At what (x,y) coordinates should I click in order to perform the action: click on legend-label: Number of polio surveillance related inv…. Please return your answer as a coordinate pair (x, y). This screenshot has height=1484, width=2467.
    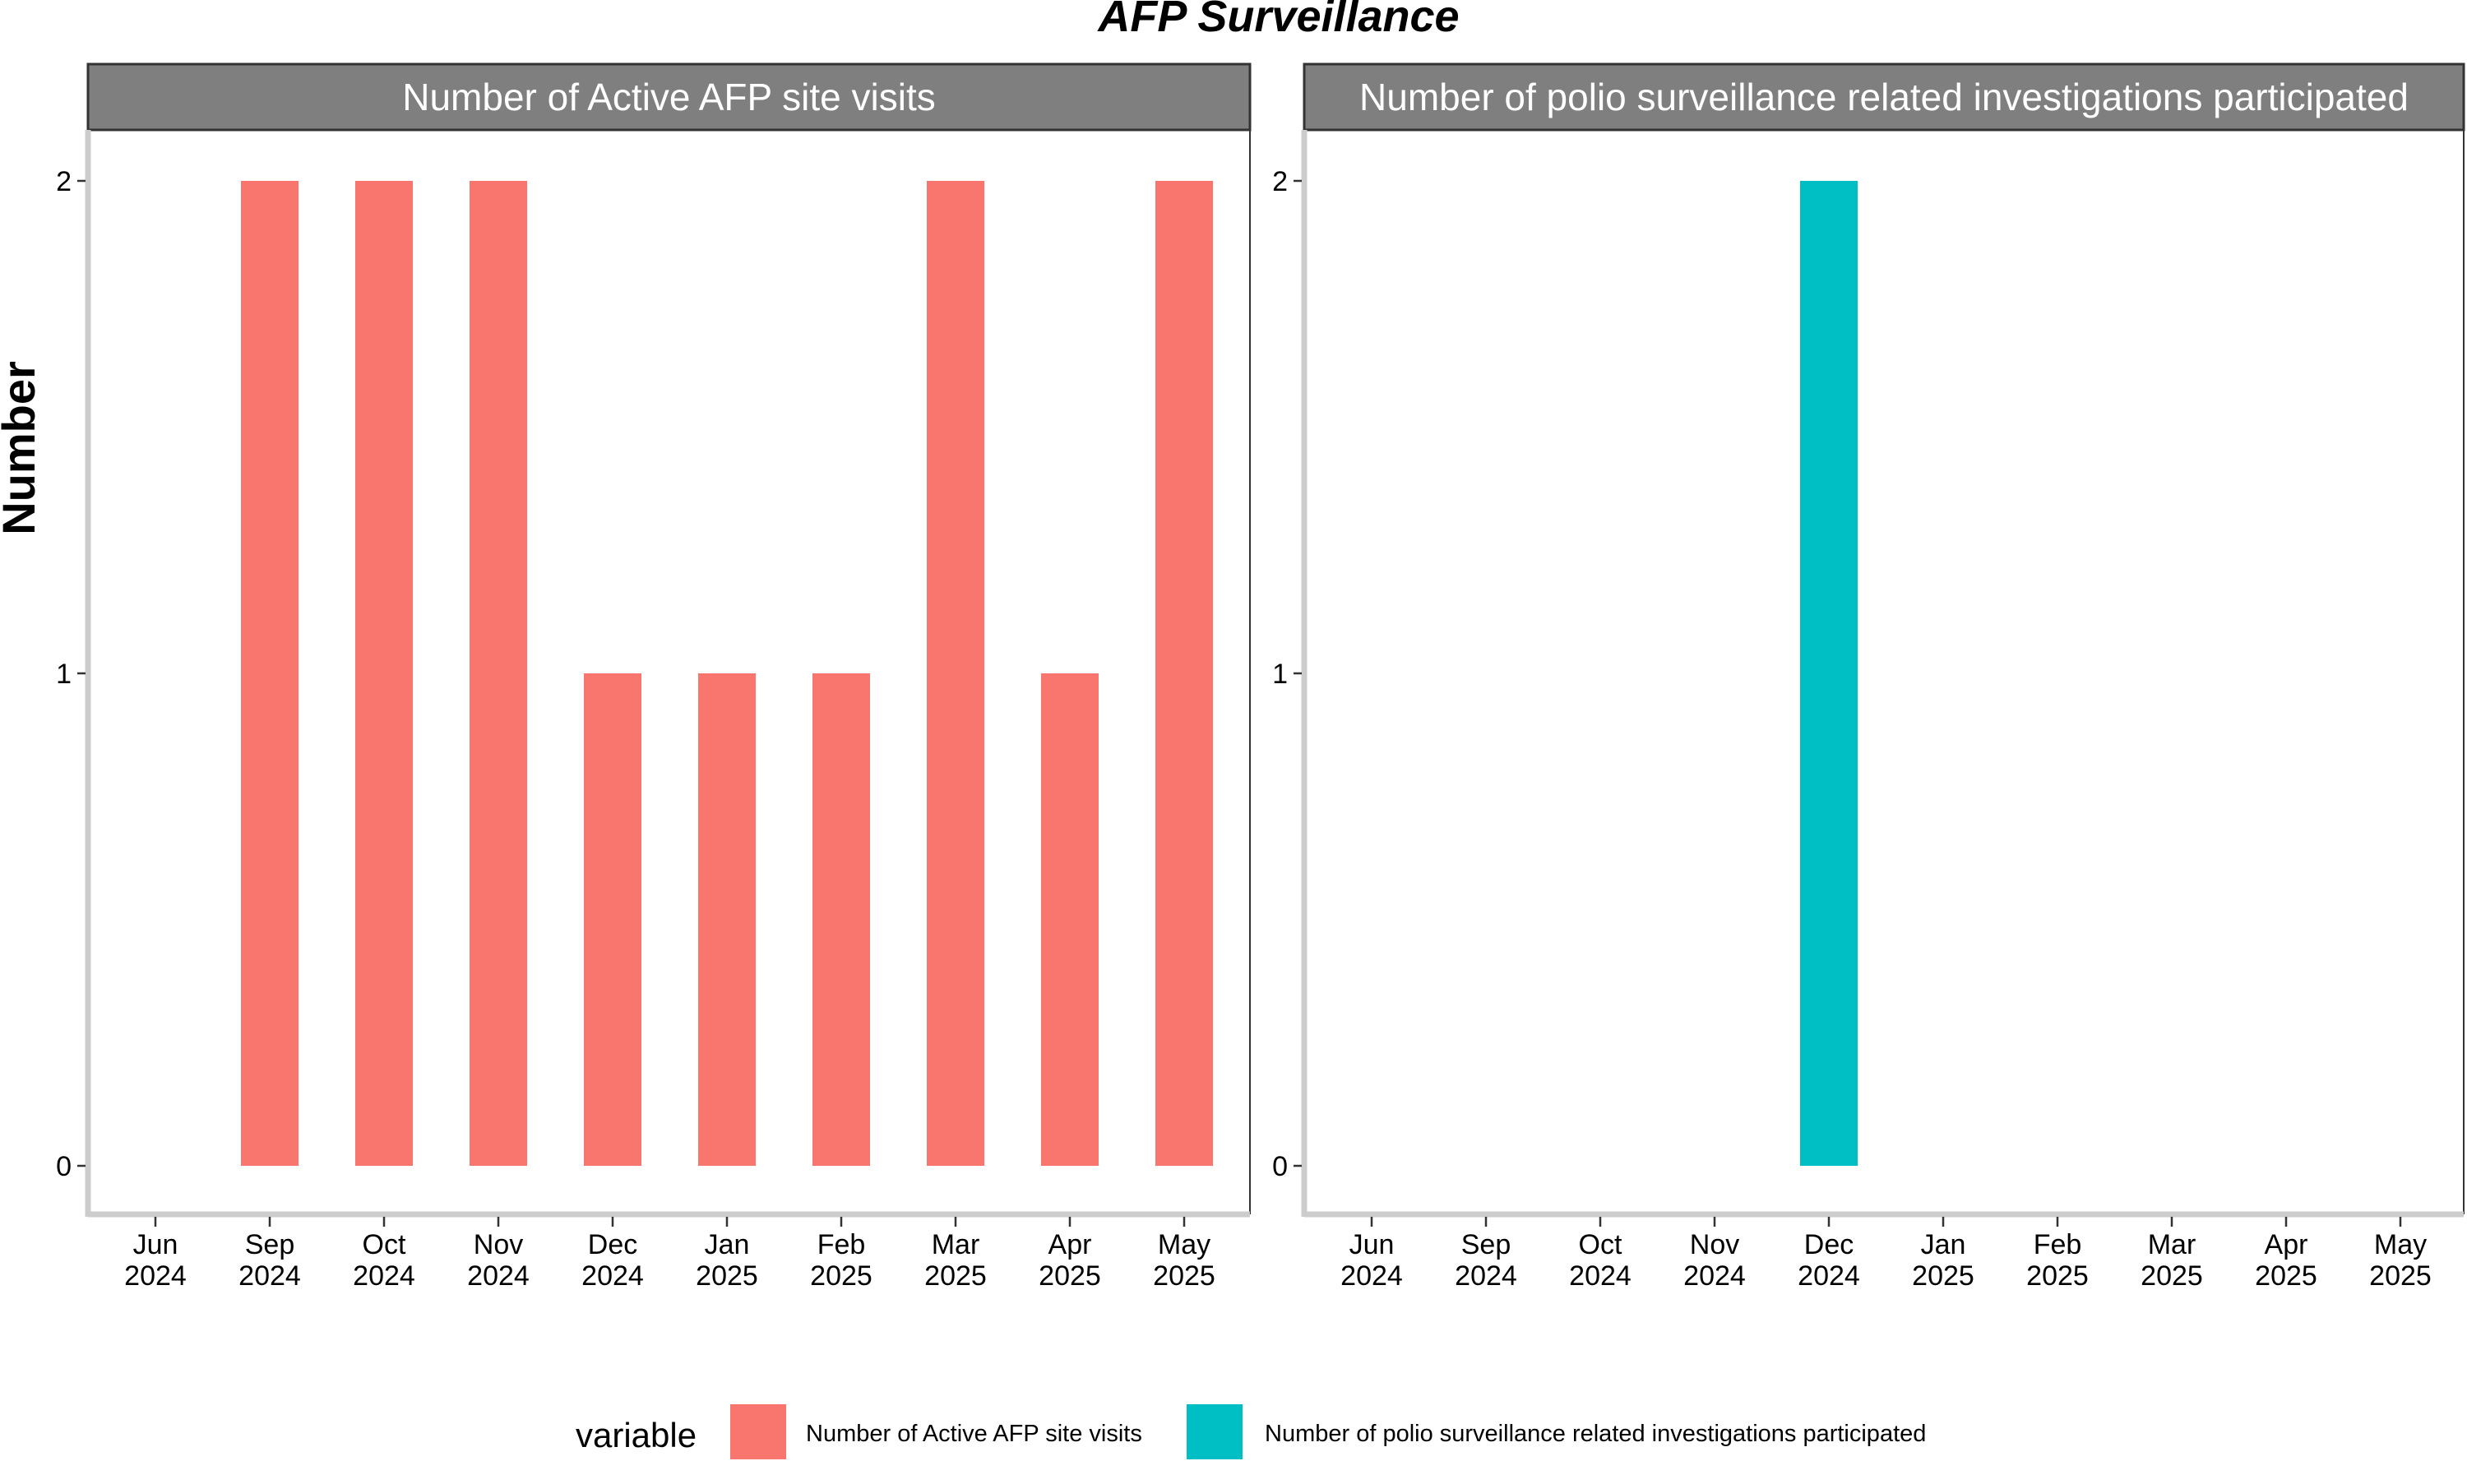
    Looking at the image, I should click on (1595, 1434).